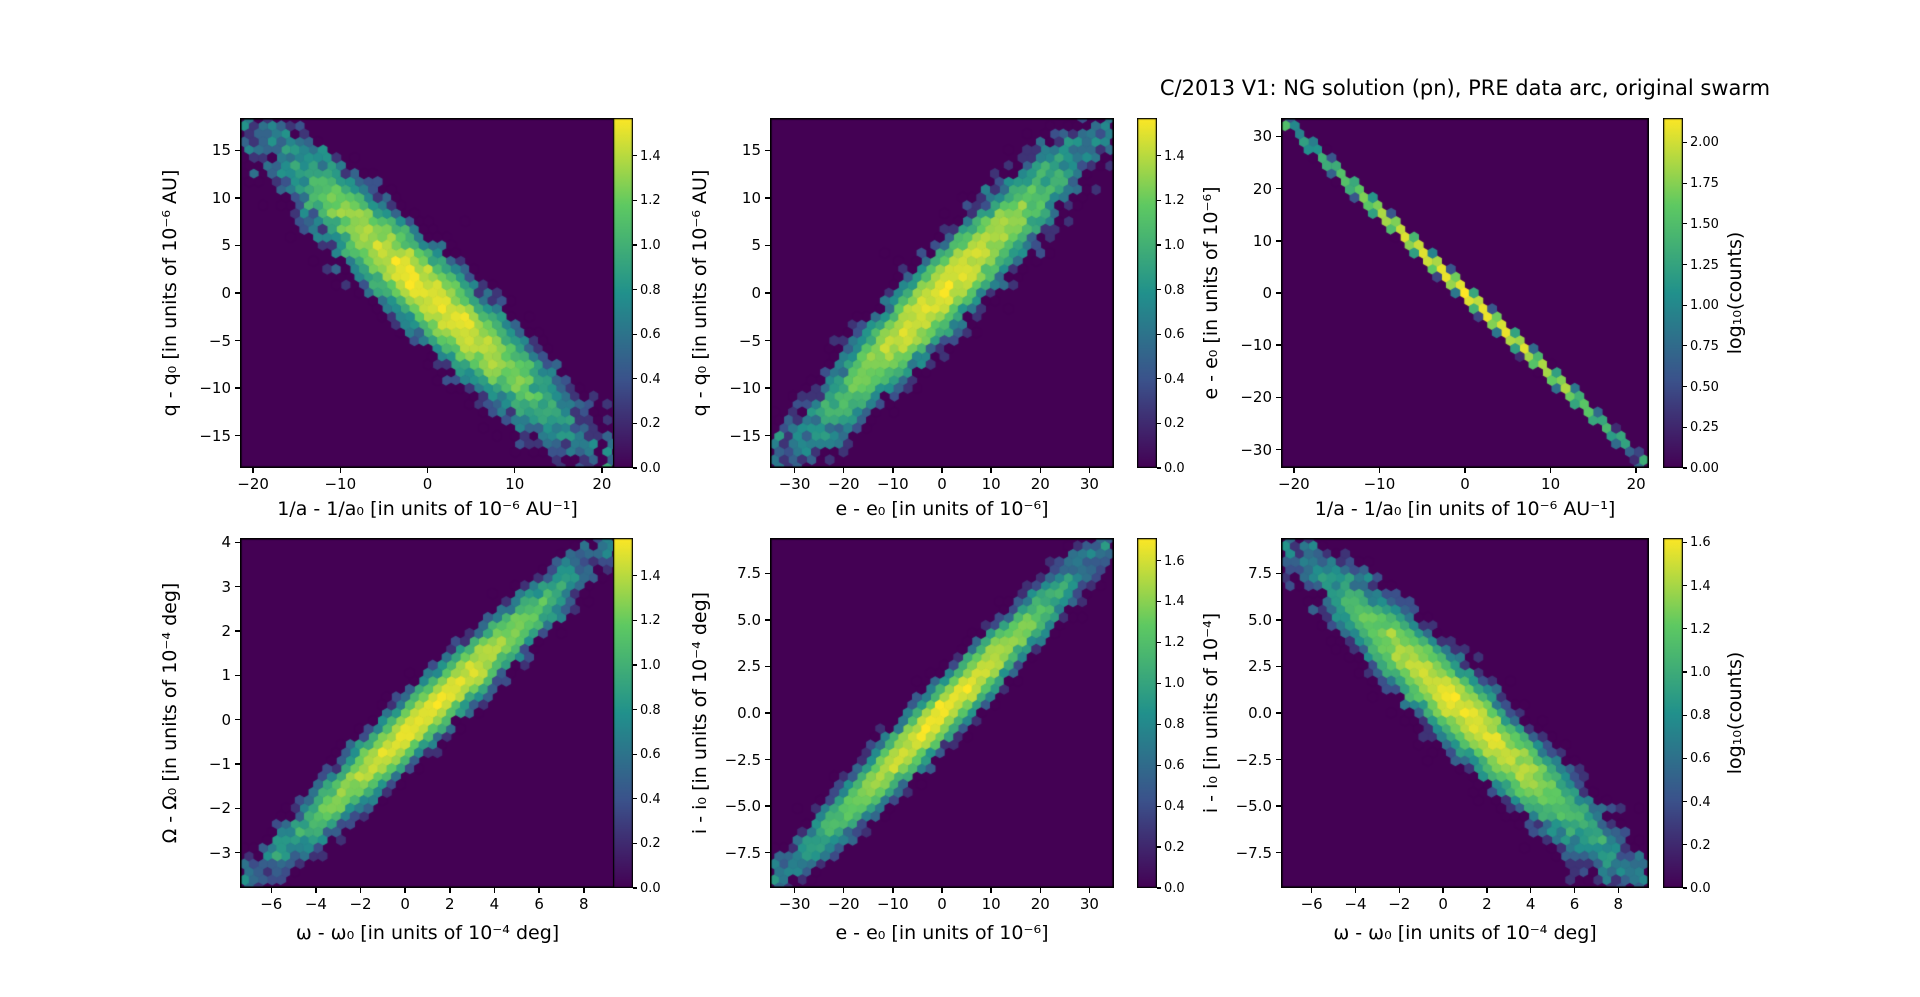 The image size is (1920, 997). What do you see at coordinates (271, 904) in the screenshot?
I see `x-tick-label: −6` at bounding box center [271, 904].